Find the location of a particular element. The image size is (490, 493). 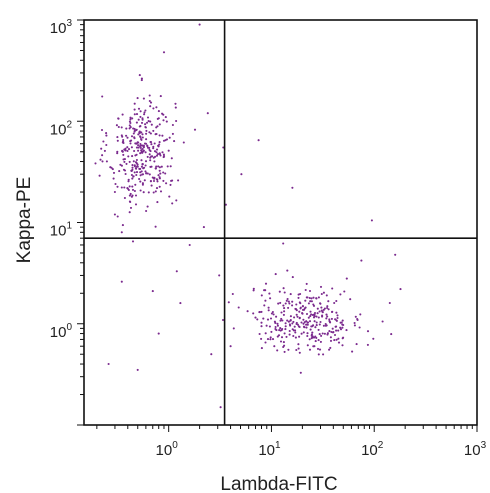

y-tick-label: 103 is located at coordinates (61, 27).